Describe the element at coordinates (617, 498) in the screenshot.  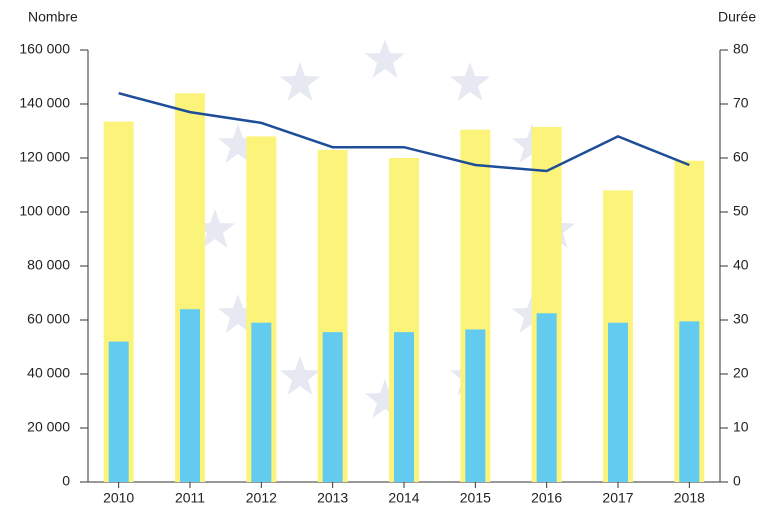
I see `x-tick-label: 2017` at that location.